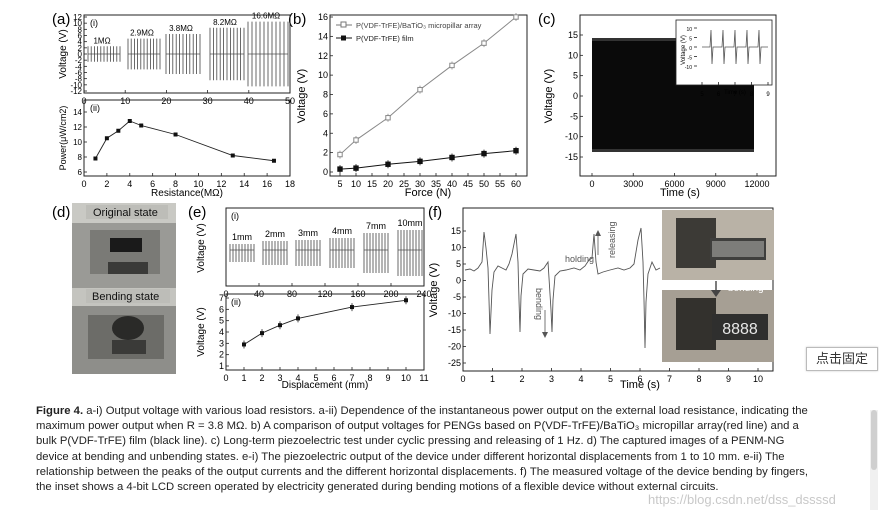  What do you see at coordinates (80, 172) in the screenshot?
I see `y-tick-label: 6` at bounding box center [80, 172].